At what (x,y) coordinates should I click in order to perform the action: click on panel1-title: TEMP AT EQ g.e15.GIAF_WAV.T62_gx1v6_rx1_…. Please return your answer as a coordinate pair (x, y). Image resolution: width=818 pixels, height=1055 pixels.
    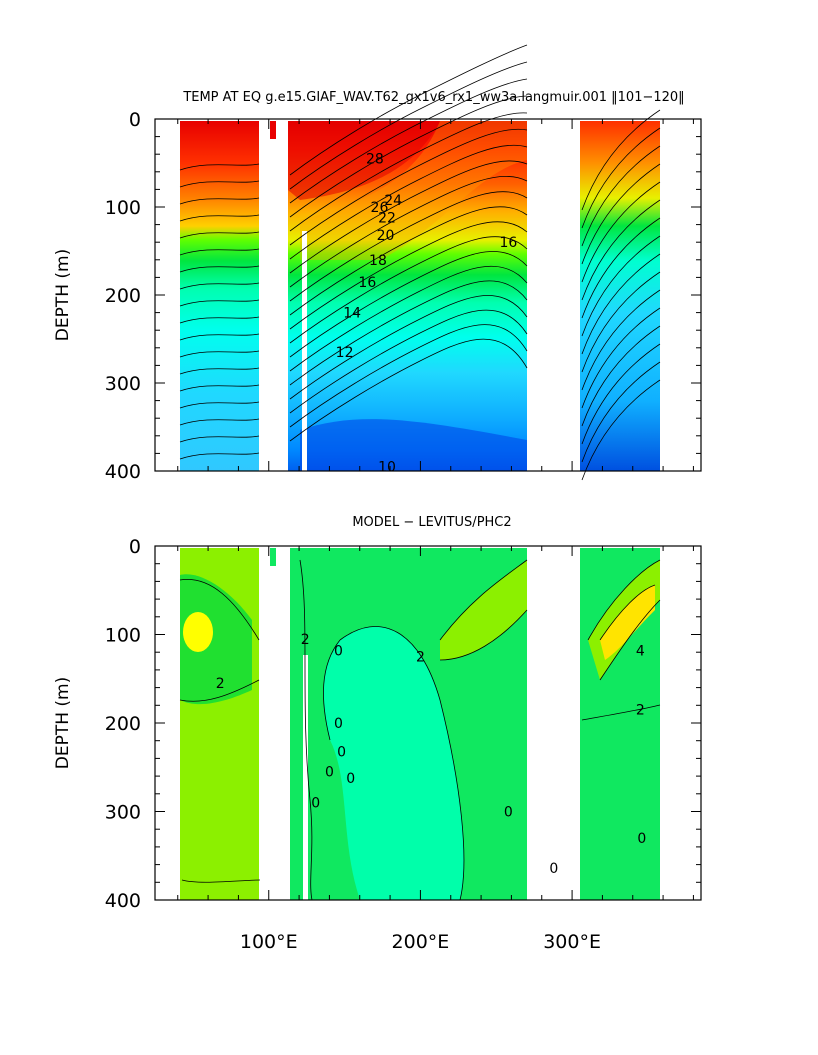
    Looking at the image, I should click on (433, 97).